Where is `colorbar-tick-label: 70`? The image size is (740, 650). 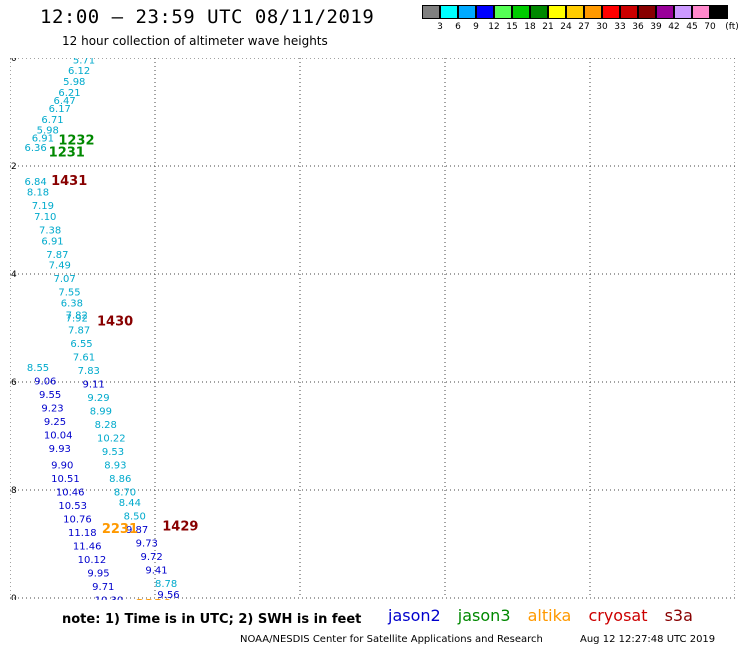 colorbar-tick-label: 70 is located at coordinates (710, 27).